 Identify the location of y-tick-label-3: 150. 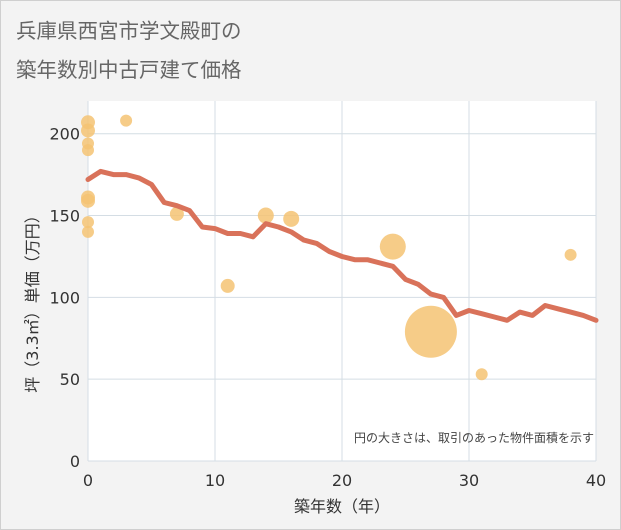
(64, 216).